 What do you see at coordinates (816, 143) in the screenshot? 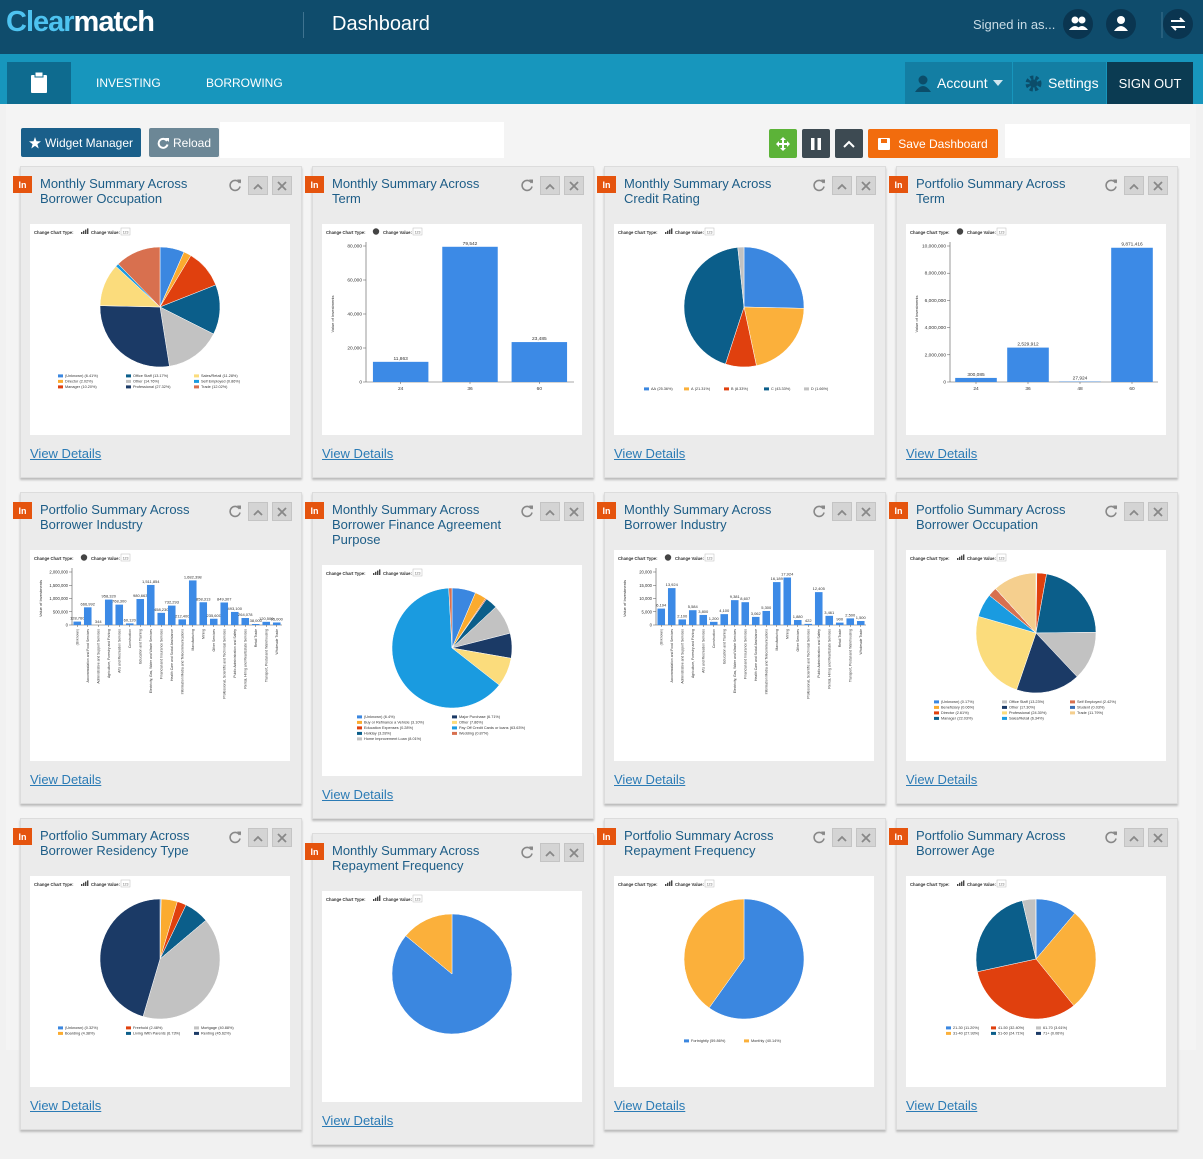
I see `pause-button` at bounding box center [816, 143].